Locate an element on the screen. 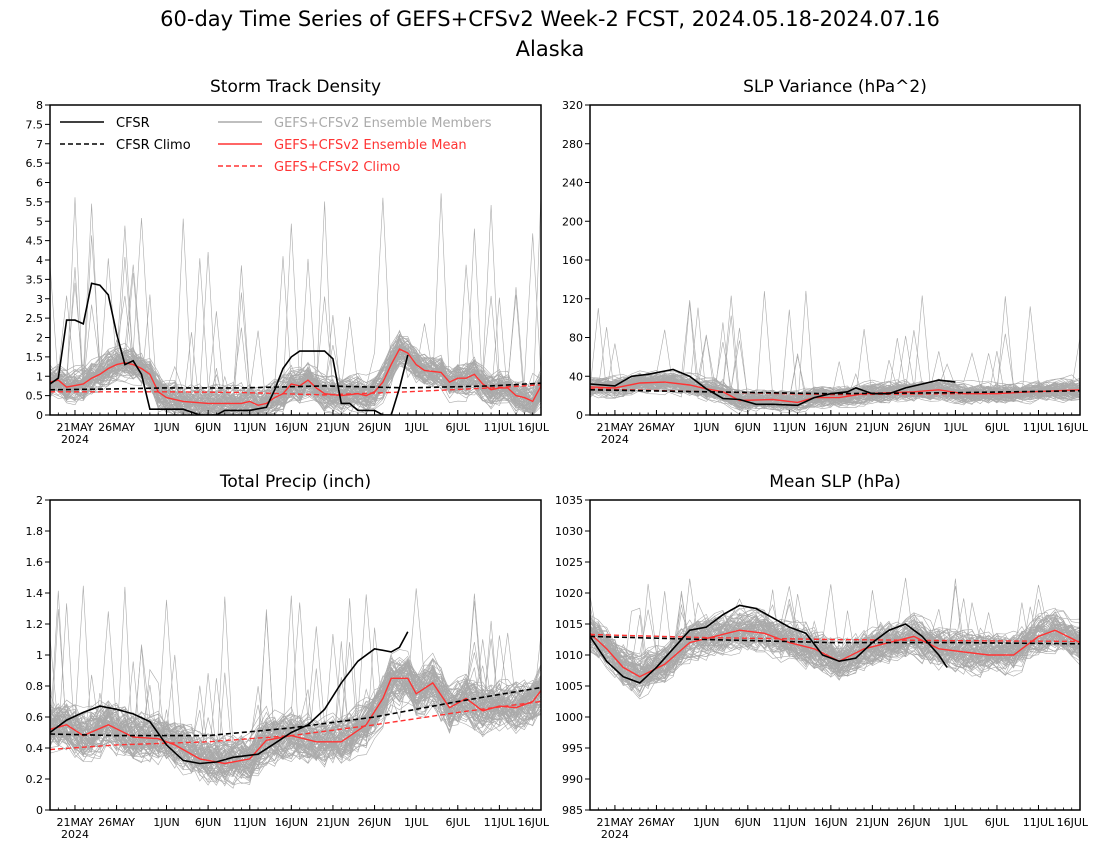 This screenshot has height=850, width=1100. y-tick-label: 4.5 is located at coordinates (35, 241).